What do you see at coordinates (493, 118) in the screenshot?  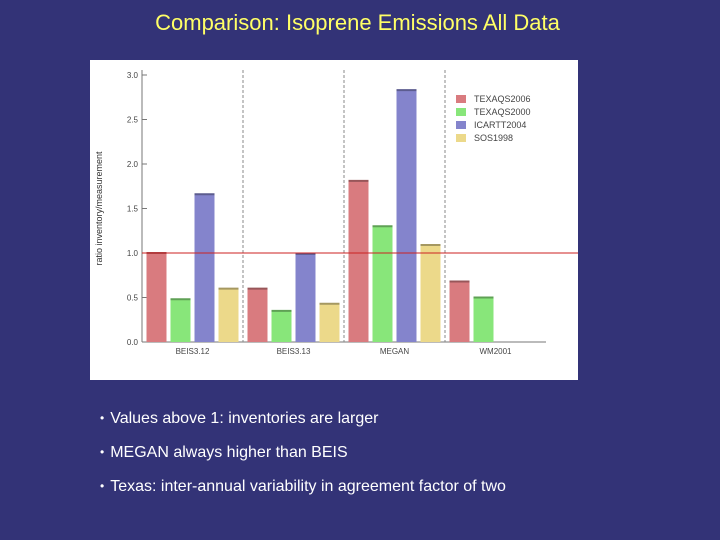 I see `legend: TEXAQS2006 TEXAQS2000 ICARTT2004 SOS1998` at bounding box center [493, 118].